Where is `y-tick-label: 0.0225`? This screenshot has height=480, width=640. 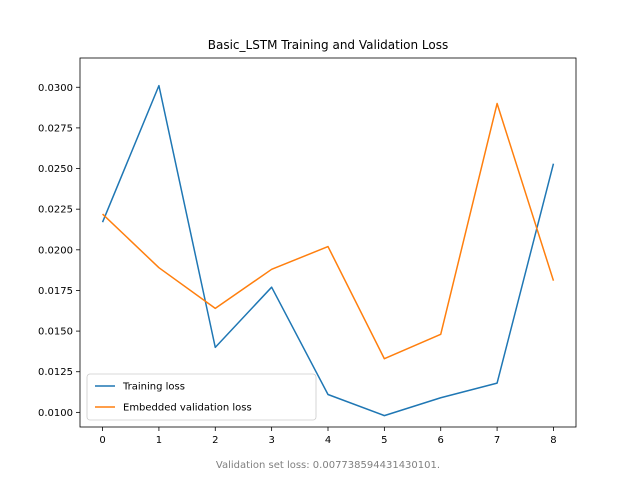 y-tick-label: 0.0225 is located at coordinates (55, 210).